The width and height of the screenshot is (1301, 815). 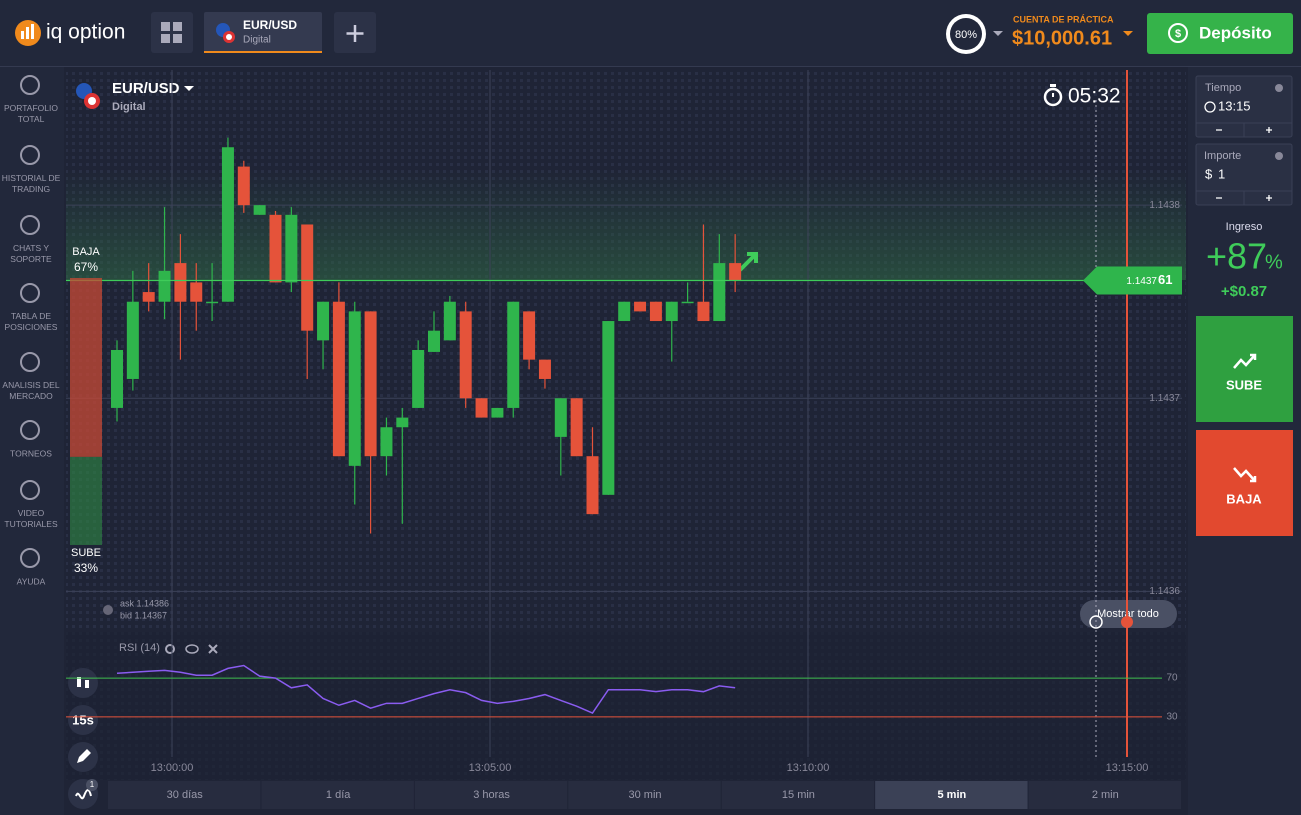 I want to click on sidebar-bg, so click(x=32, y=441).